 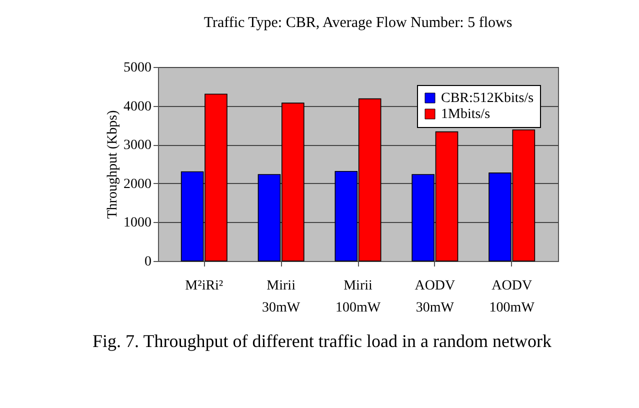 What do you see at coordinates (138, 68) in the screenshot?
I see `y-tick-label: 5000` at bounding box center [138, 68].